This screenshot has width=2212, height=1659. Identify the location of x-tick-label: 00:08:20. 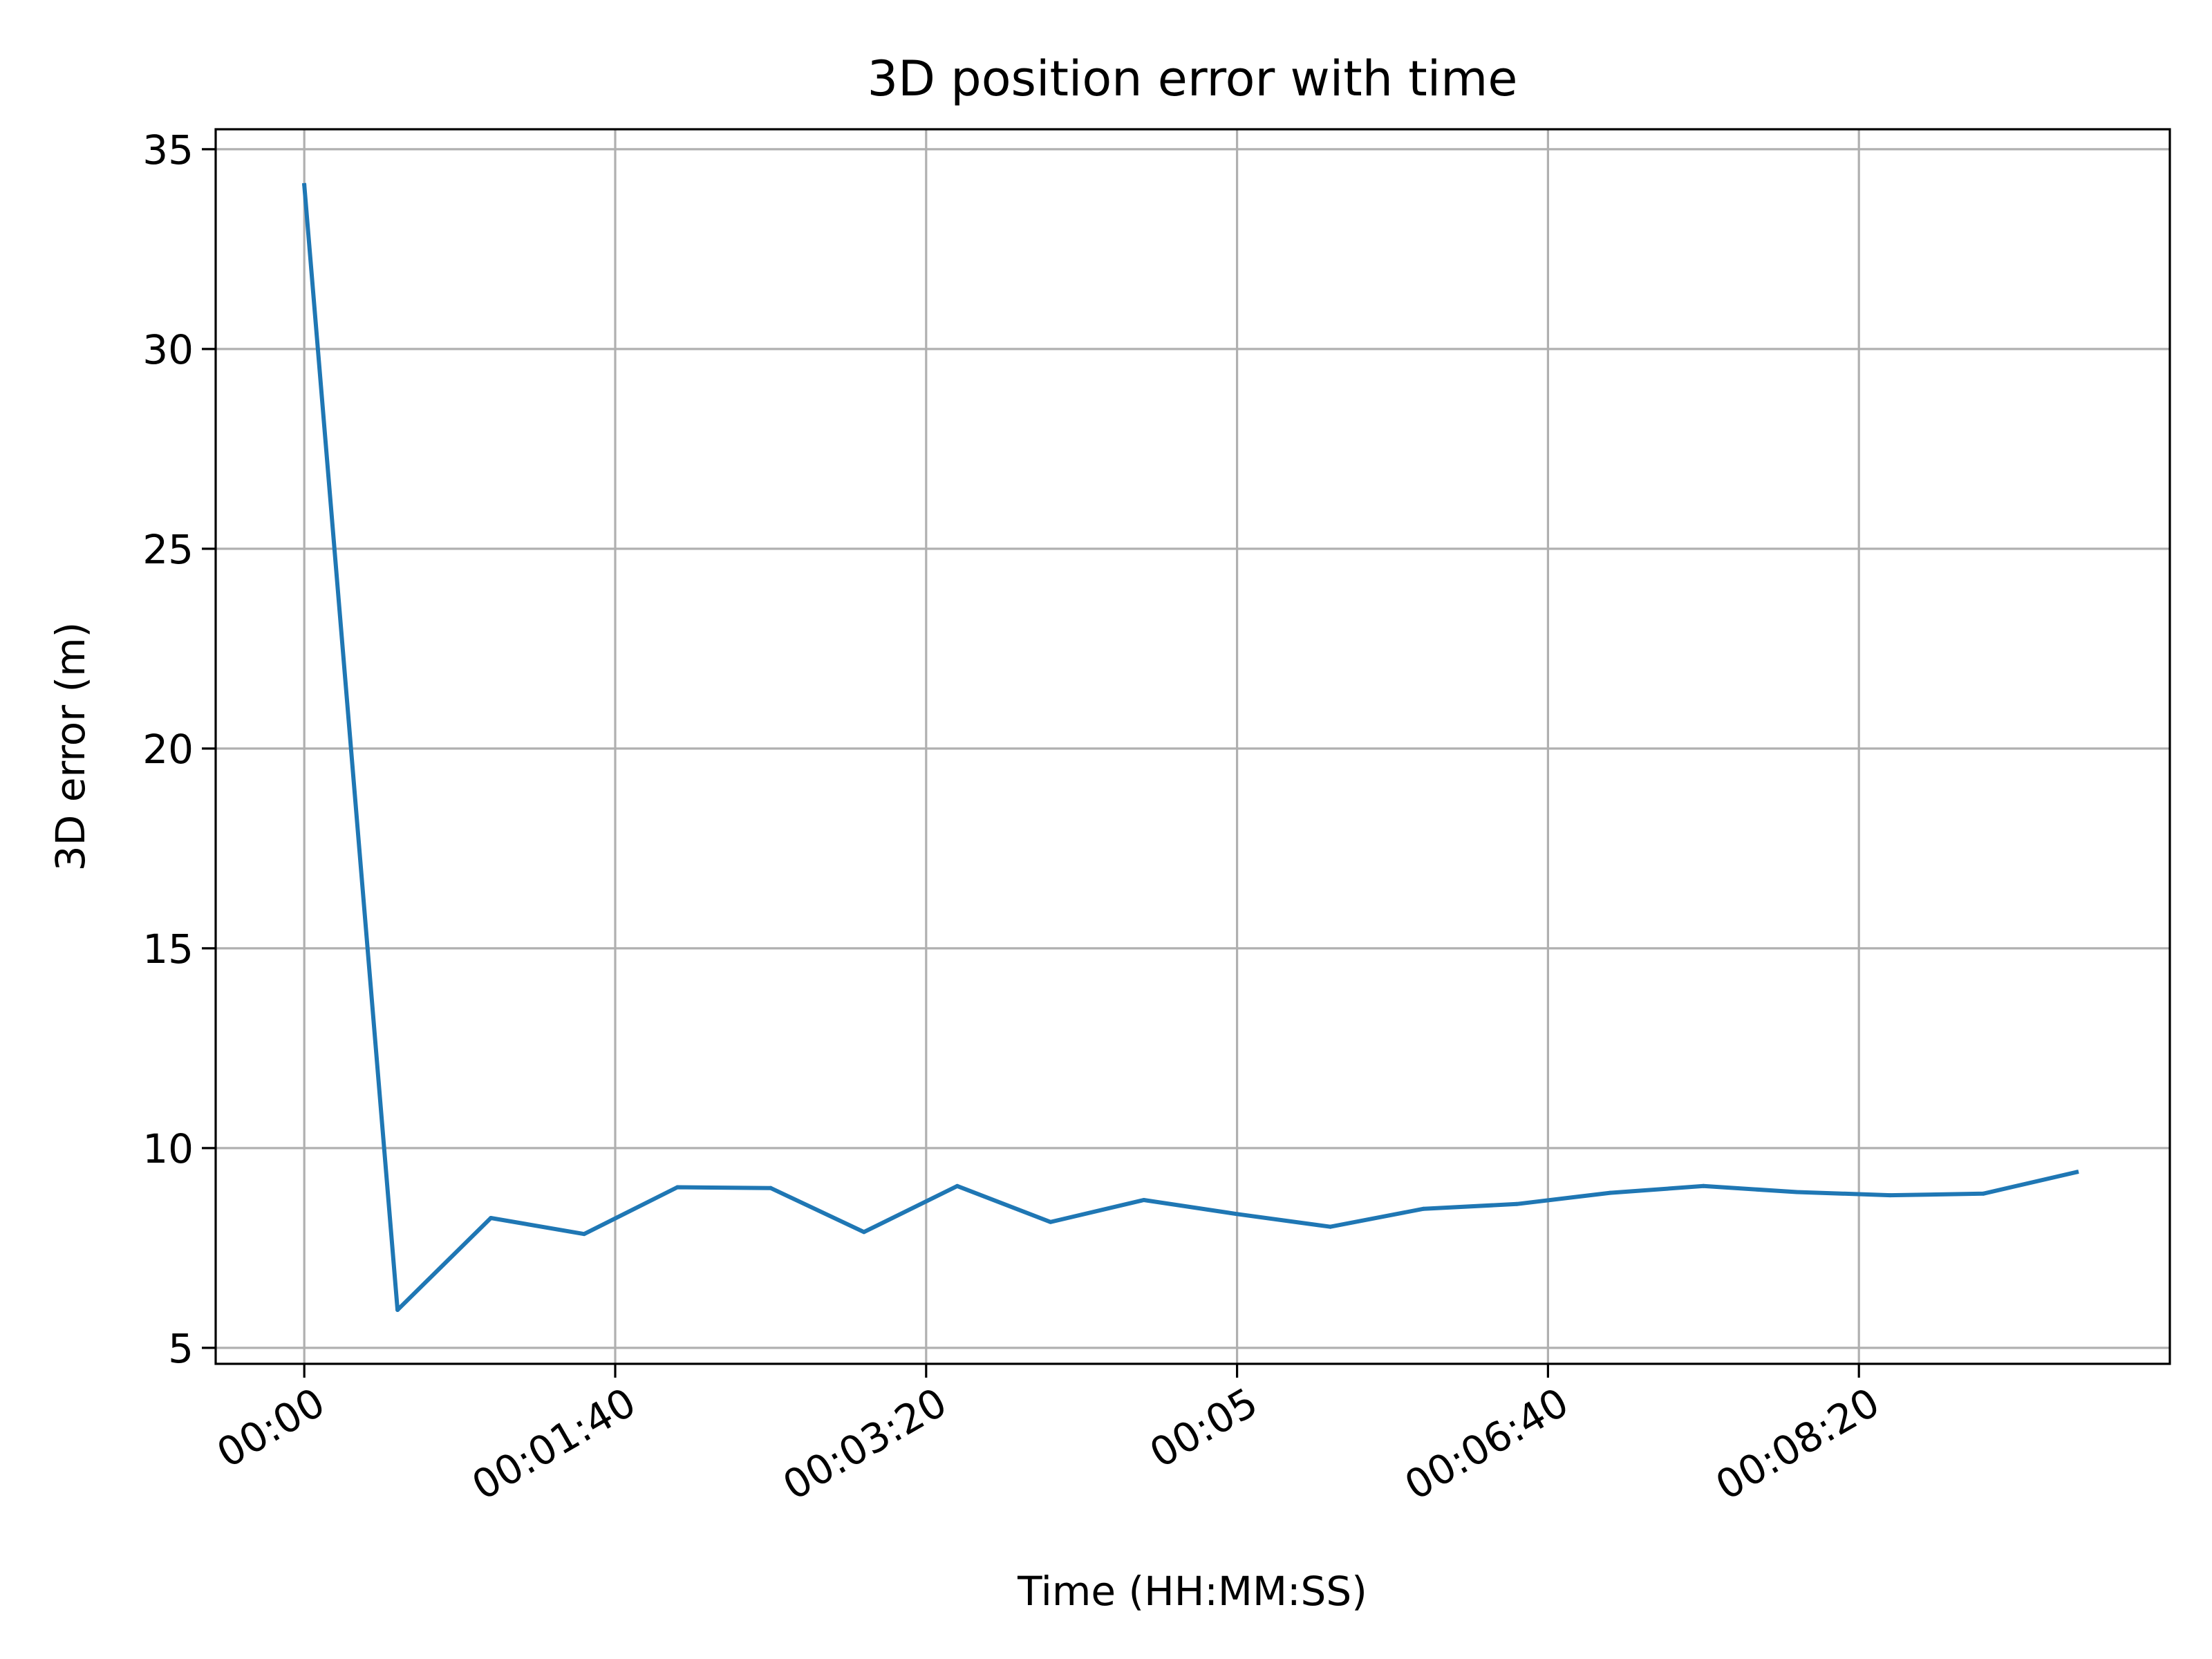
(1798, 1443).